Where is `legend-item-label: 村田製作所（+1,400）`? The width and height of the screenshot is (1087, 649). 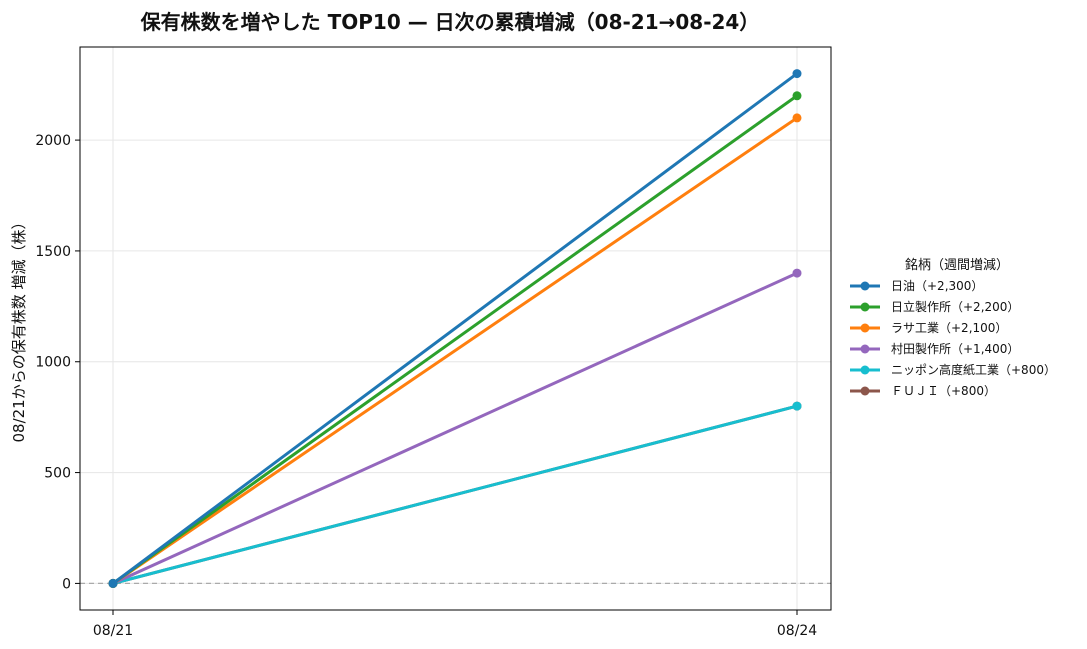
legend-item-label: 村田製作所（+1,400） is located at coordinates (955, 349).